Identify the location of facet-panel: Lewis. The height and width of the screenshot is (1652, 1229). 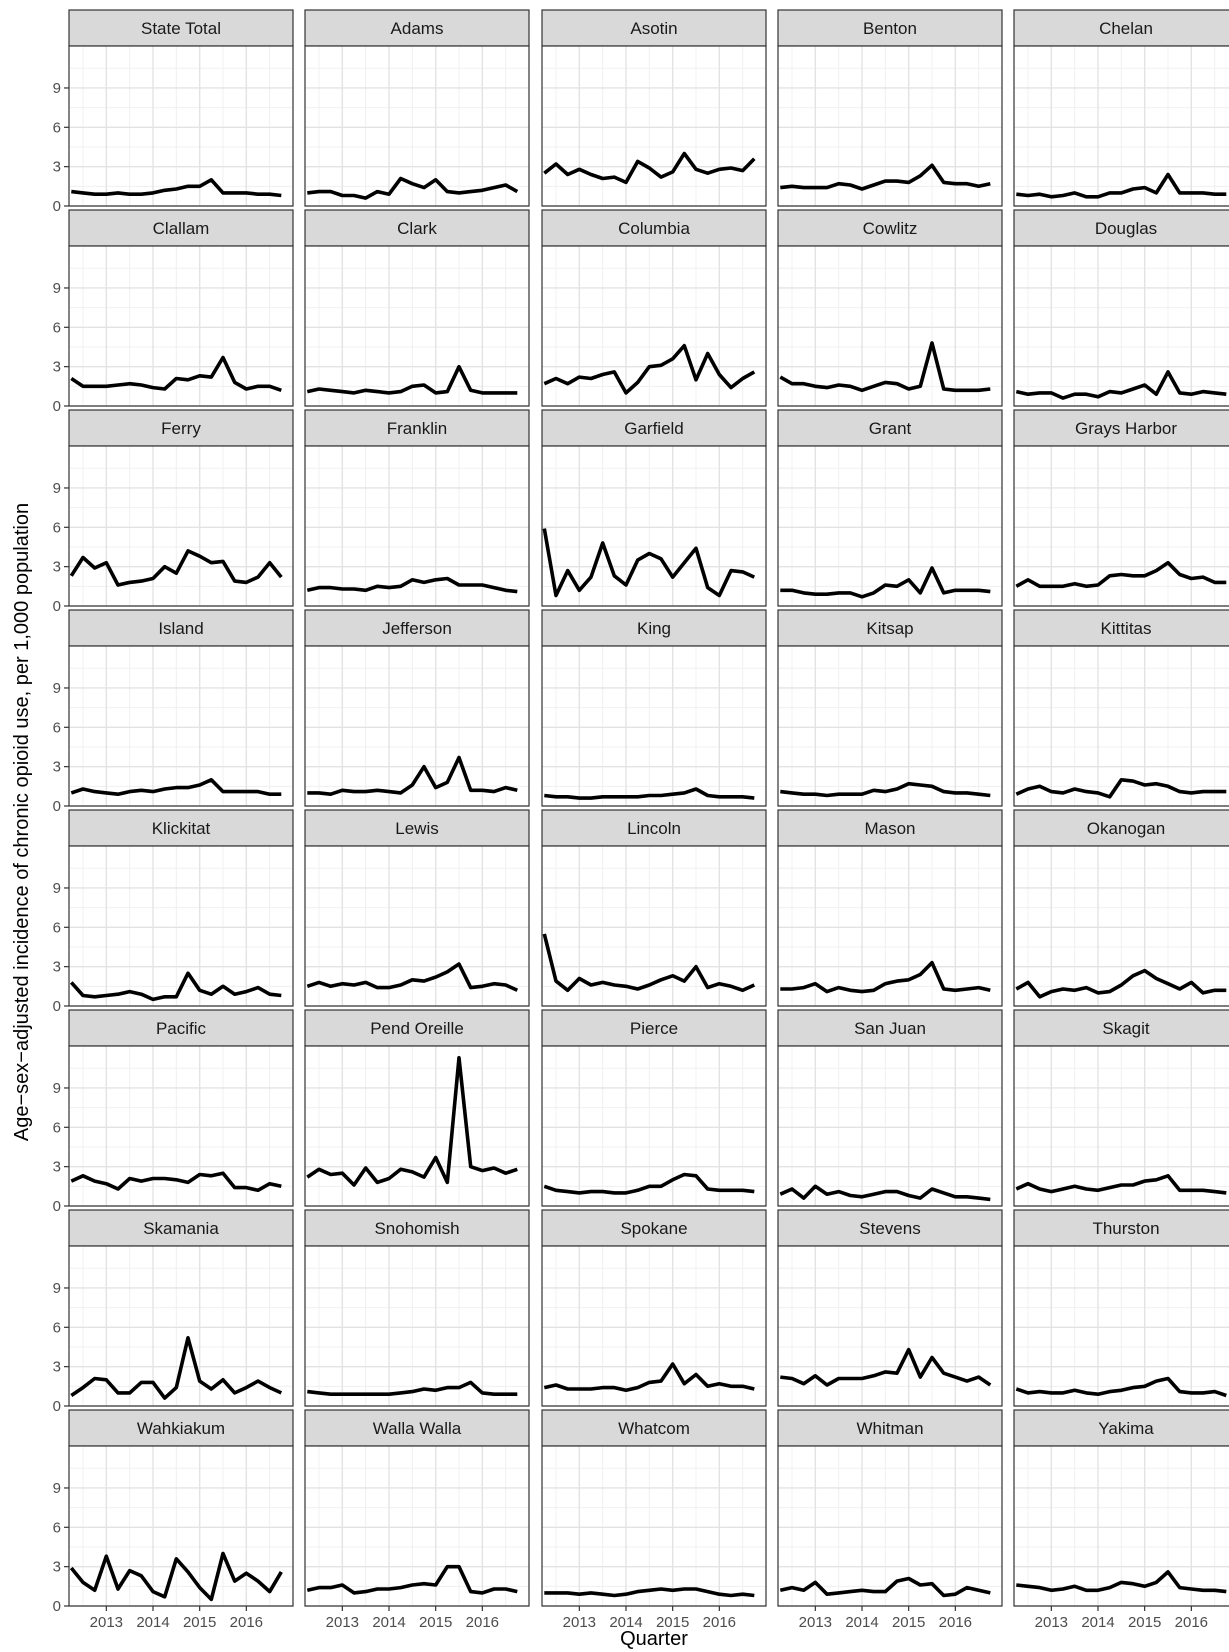
(417, 908).